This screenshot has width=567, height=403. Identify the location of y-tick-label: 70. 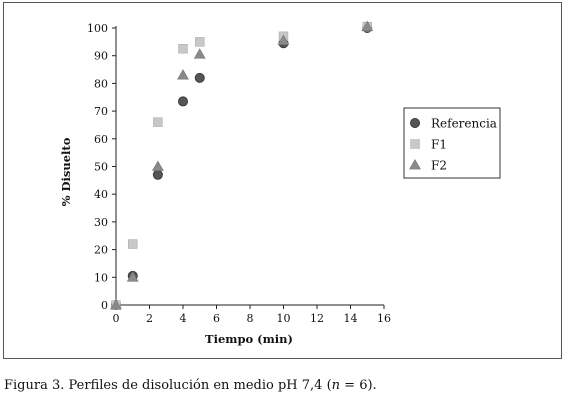
(101, 111).